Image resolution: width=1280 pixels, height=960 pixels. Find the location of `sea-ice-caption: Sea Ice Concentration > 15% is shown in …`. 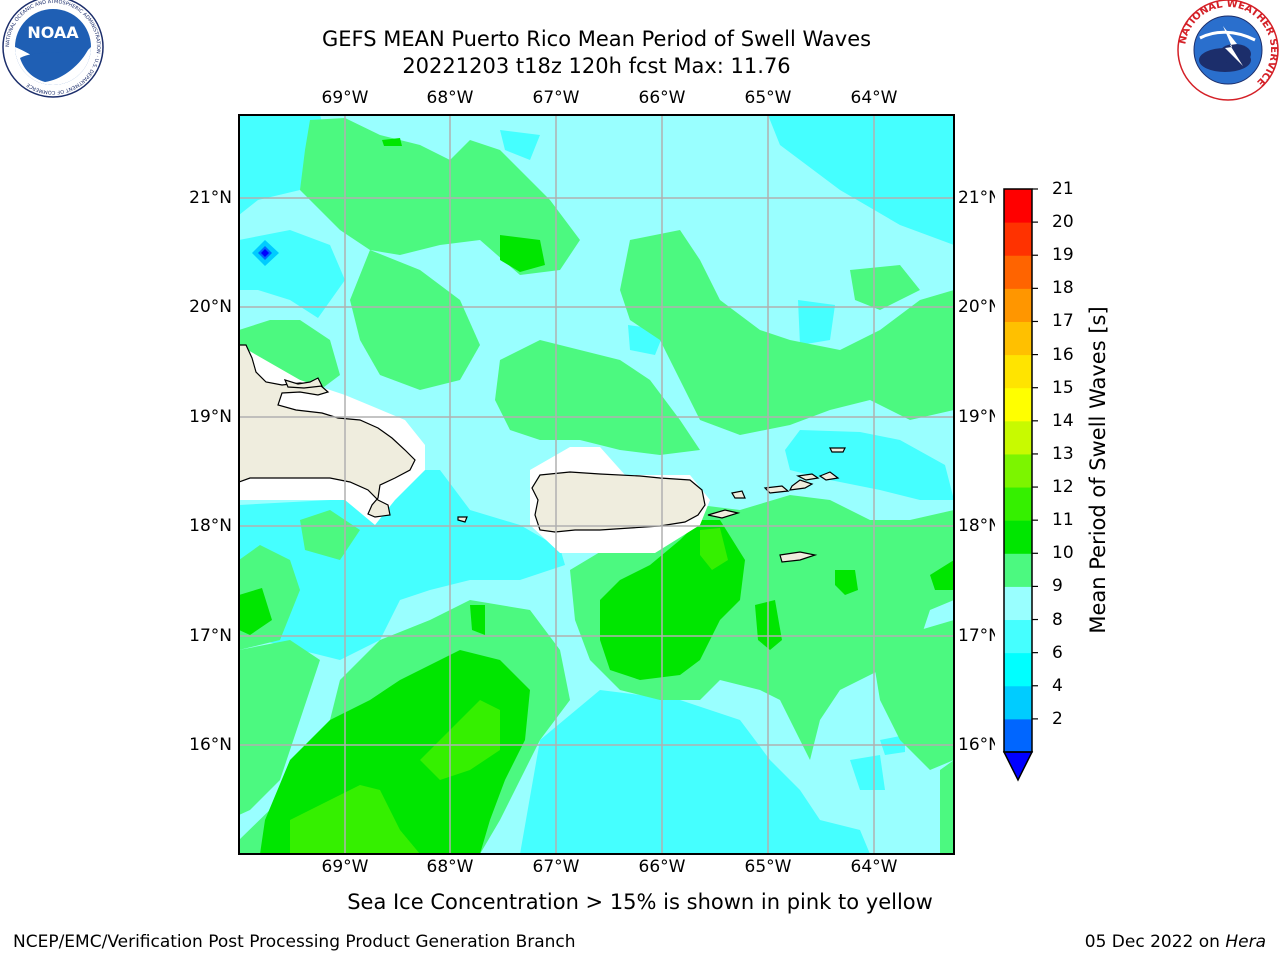

sea-ice-caption: Sea Ice Concentration > 15% is shown in … is located at coordinates (640, 902).